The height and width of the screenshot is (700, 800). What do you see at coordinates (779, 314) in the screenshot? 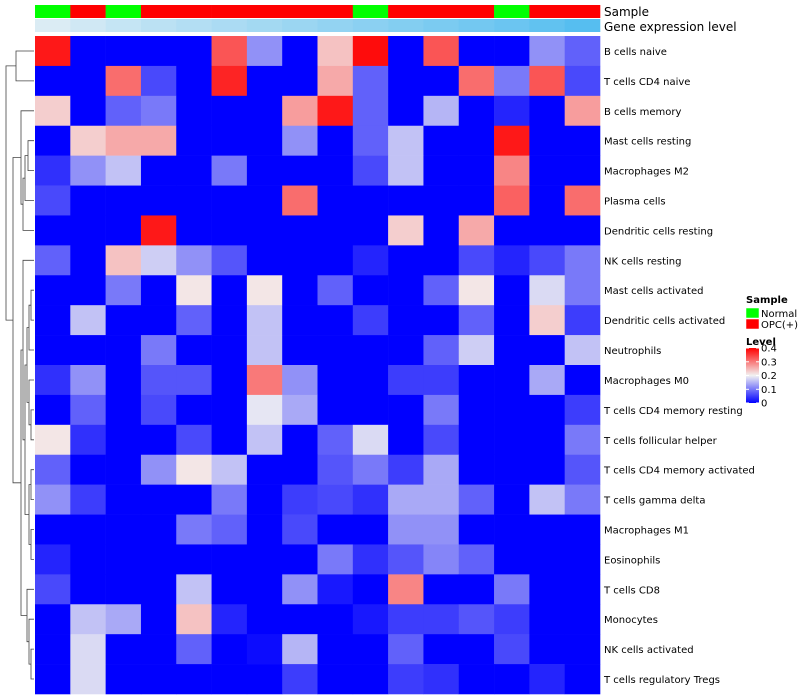
I see `sample-legend-label-normal: Normal` at bounding box center [779, 314].